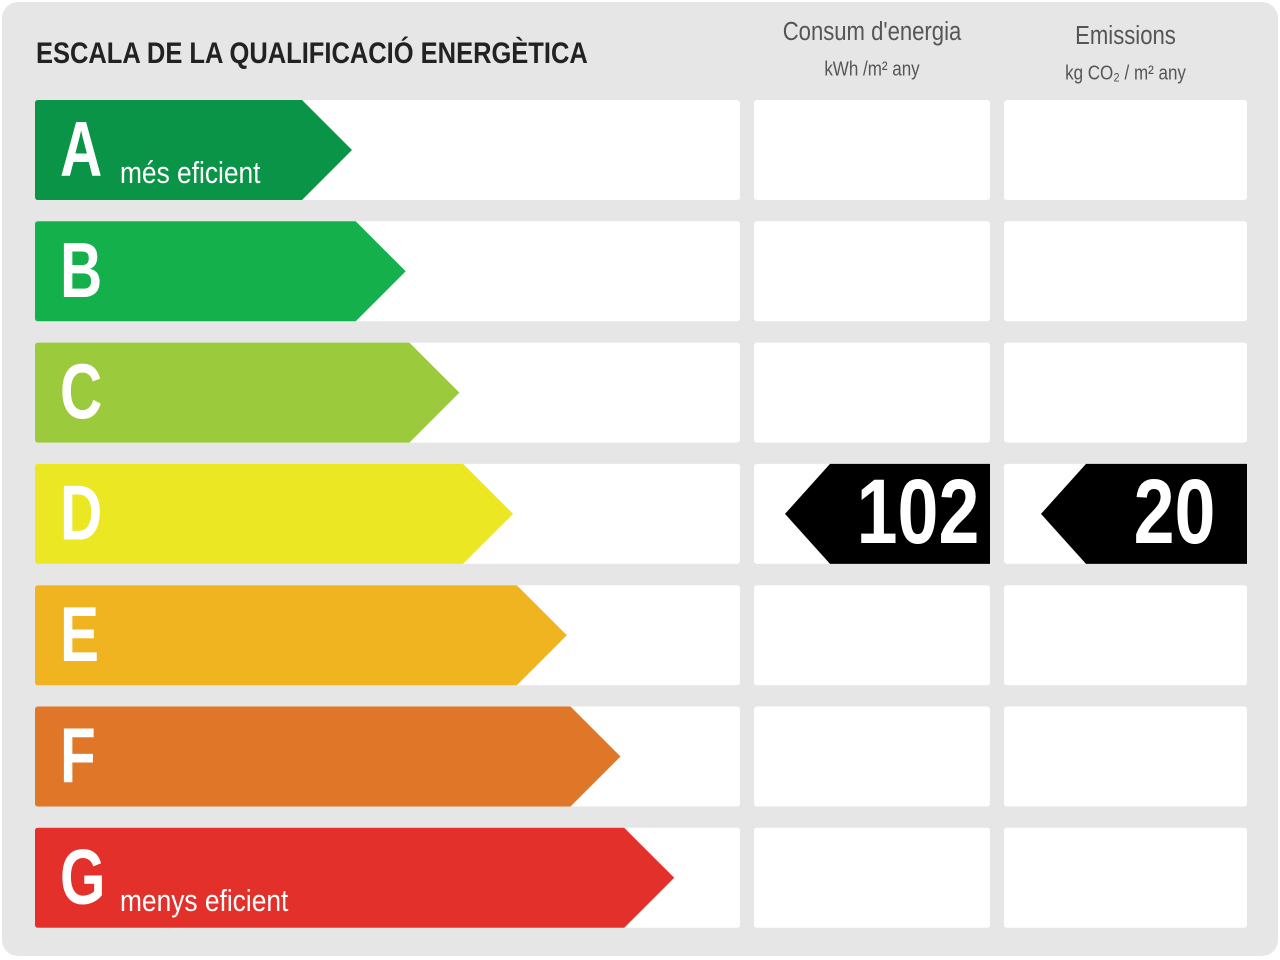 The width and height of the screenshot is (1280, 960). I want to click on rating-letter: D, so click(81, 512).